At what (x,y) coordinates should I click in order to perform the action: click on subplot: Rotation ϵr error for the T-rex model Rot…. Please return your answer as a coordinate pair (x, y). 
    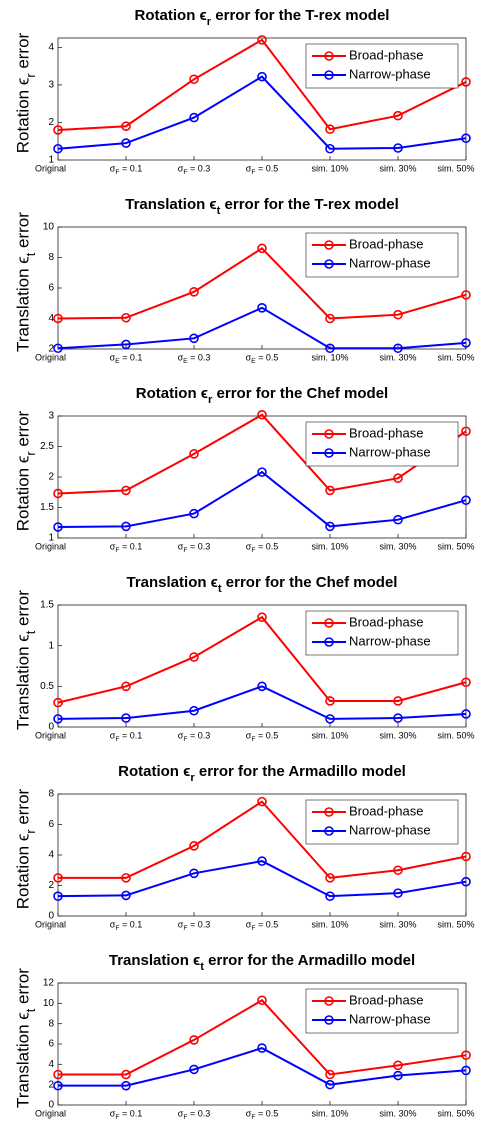
    Looking at the image, I should click on (243, 91).